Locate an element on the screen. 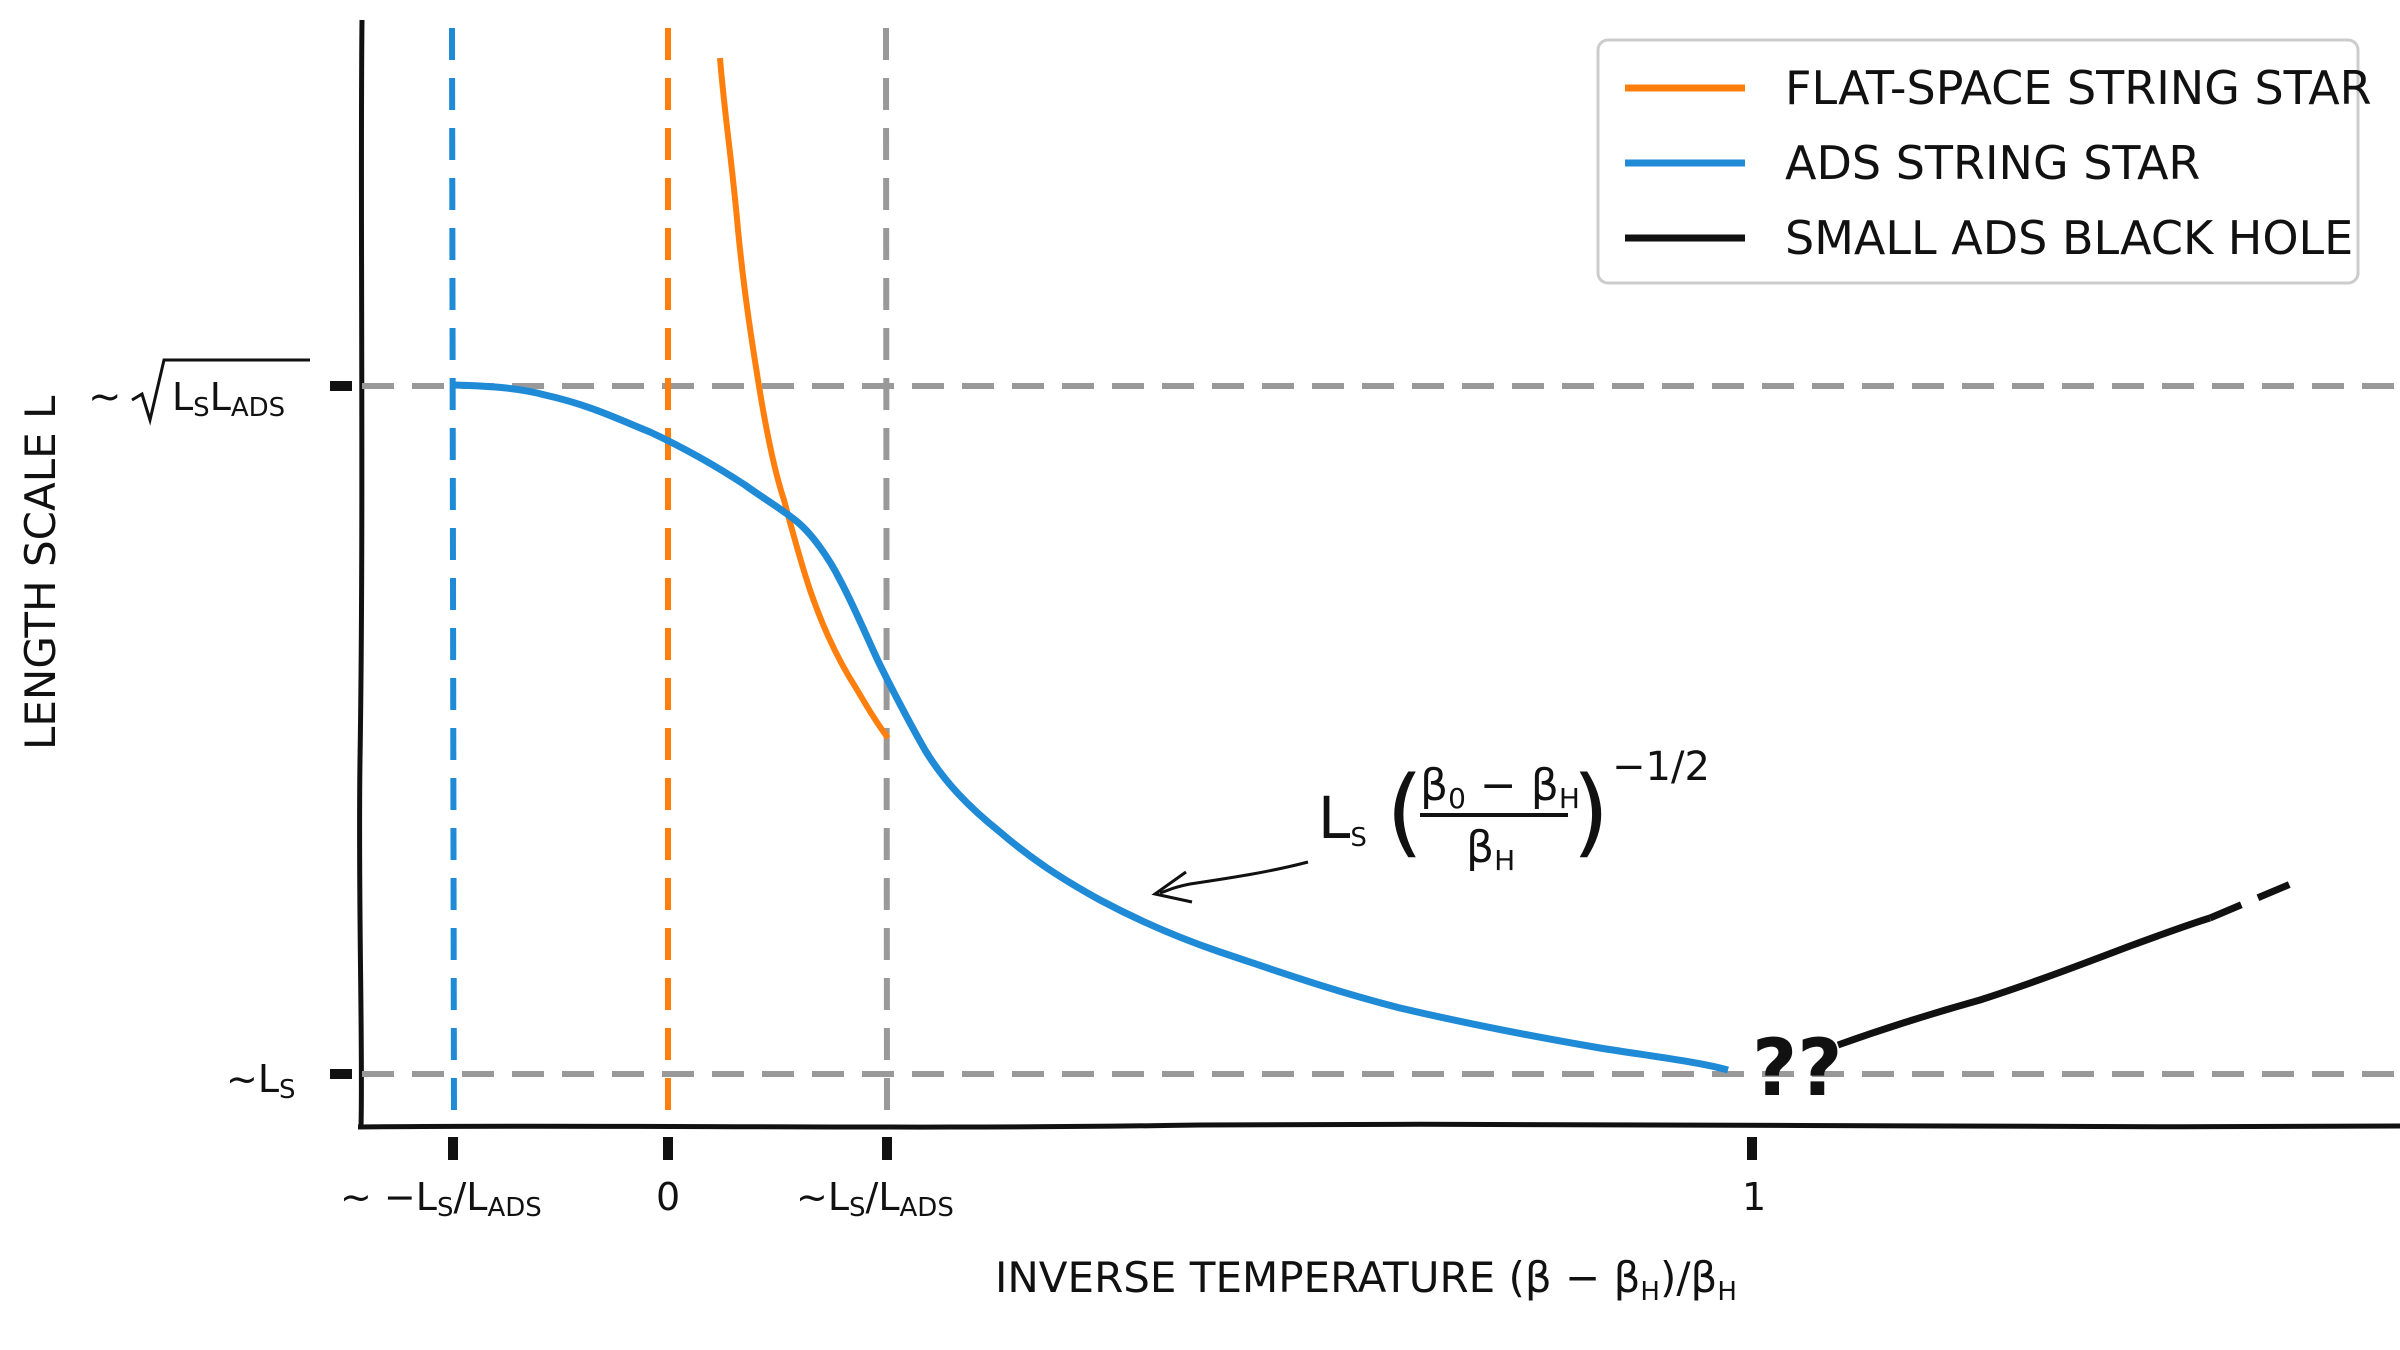  xtick-label-plus: ~LS/LADS is located at coordinates (875, 1199).